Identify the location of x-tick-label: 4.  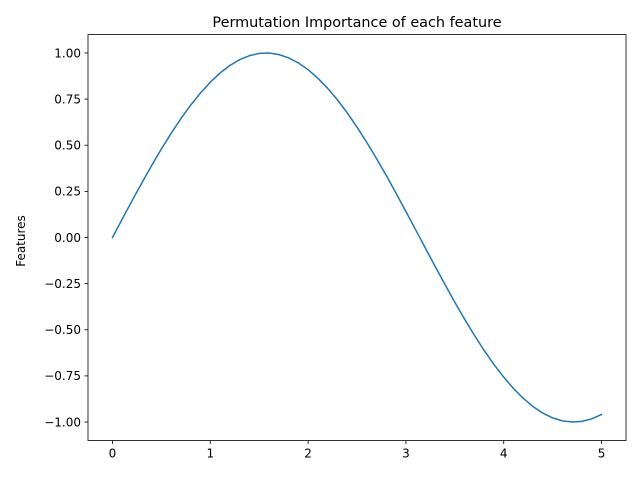
(504, 454).